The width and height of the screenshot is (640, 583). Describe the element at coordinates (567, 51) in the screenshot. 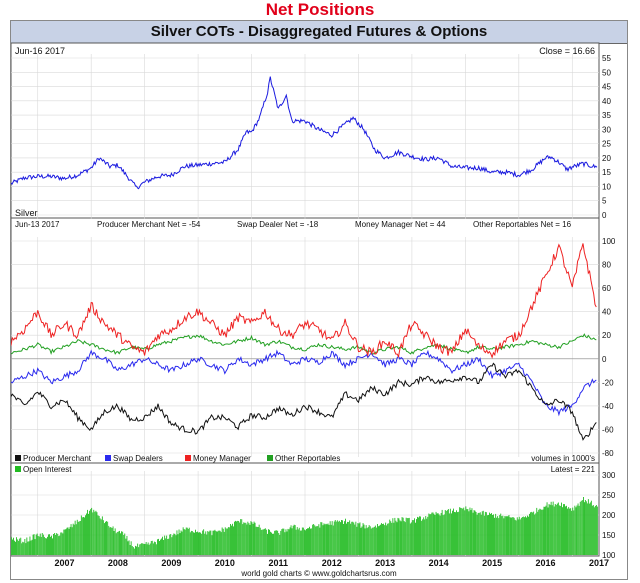

I see `panel1-close-label: Close = 16.66` at that location.